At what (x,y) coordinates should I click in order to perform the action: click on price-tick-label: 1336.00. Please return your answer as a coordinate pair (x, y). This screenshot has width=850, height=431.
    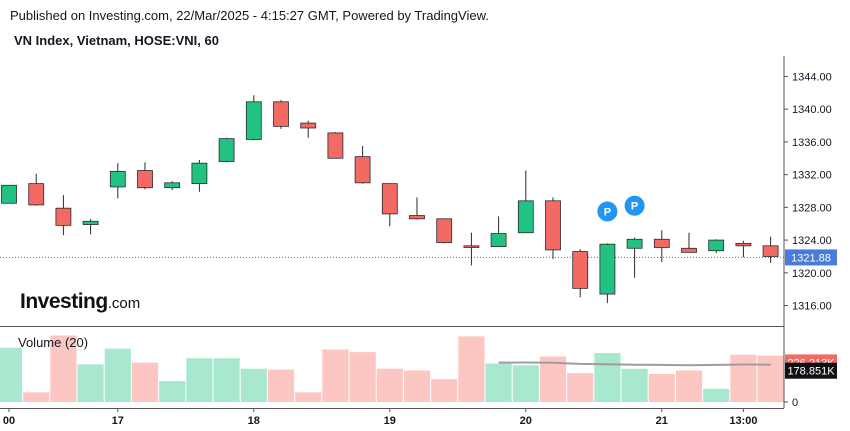
    Looking at the image, I should click on (812, 143).